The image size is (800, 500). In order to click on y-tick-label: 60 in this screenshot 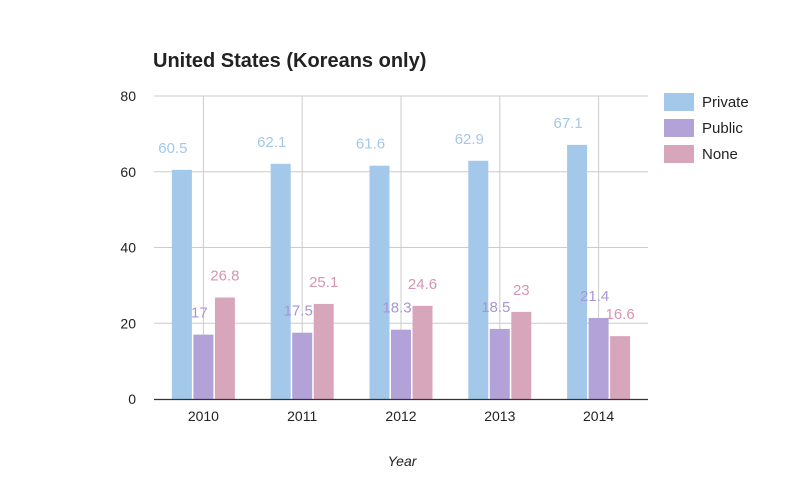, I will do `click(128, 172)`.